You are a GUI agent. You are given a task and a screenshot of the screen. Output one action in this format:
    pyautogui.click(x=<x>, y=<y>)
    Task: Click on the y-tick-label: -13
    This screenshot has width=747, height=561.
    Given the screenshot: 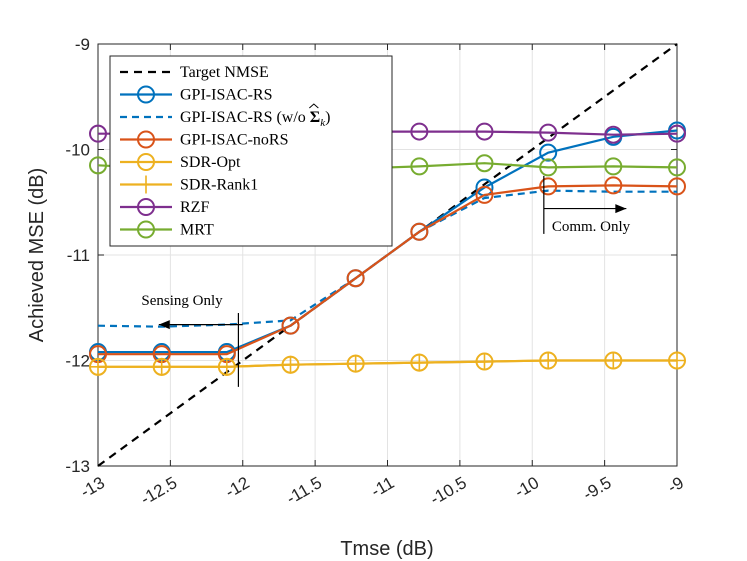 What is the action you would take?
    pyautogui.click(x=77, y=466)
    